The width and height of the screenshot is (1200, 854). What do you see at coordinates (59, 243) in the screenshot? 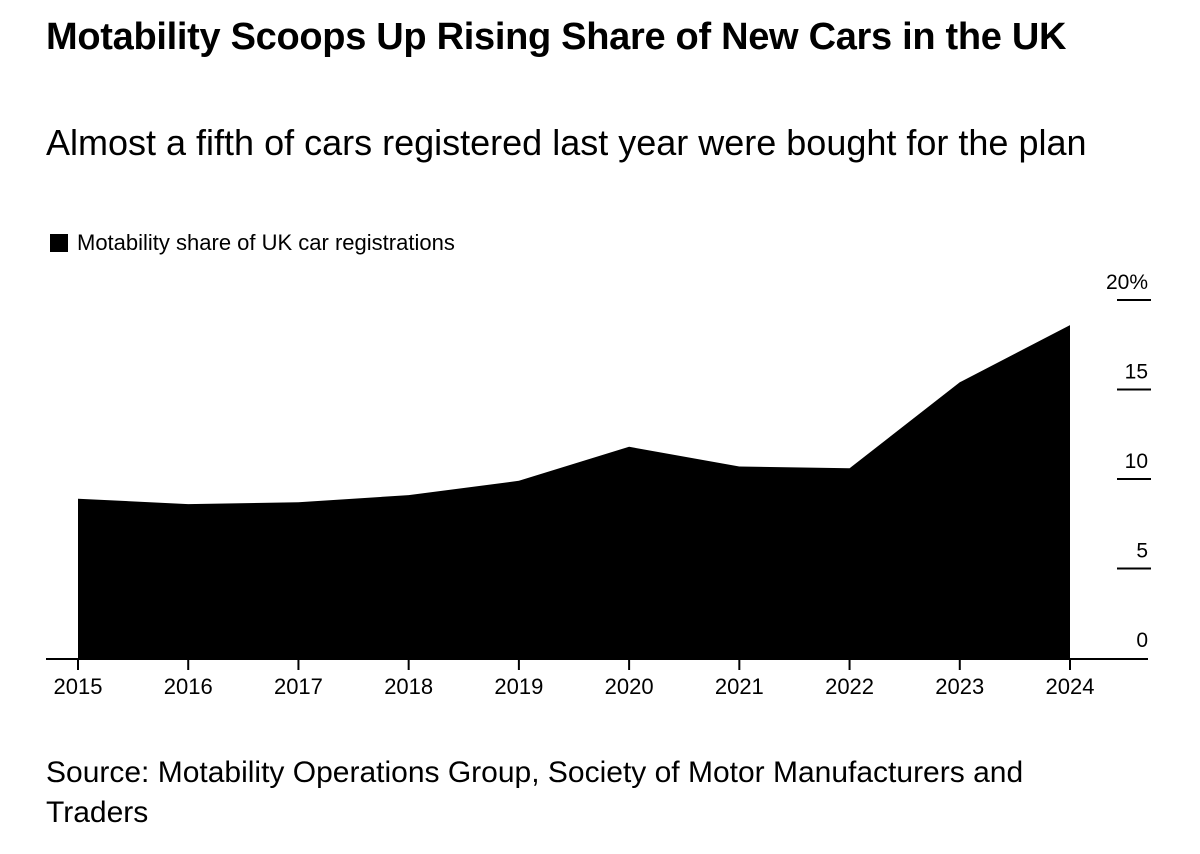
I see `legend-swatch` at bounding box center [59, 243].